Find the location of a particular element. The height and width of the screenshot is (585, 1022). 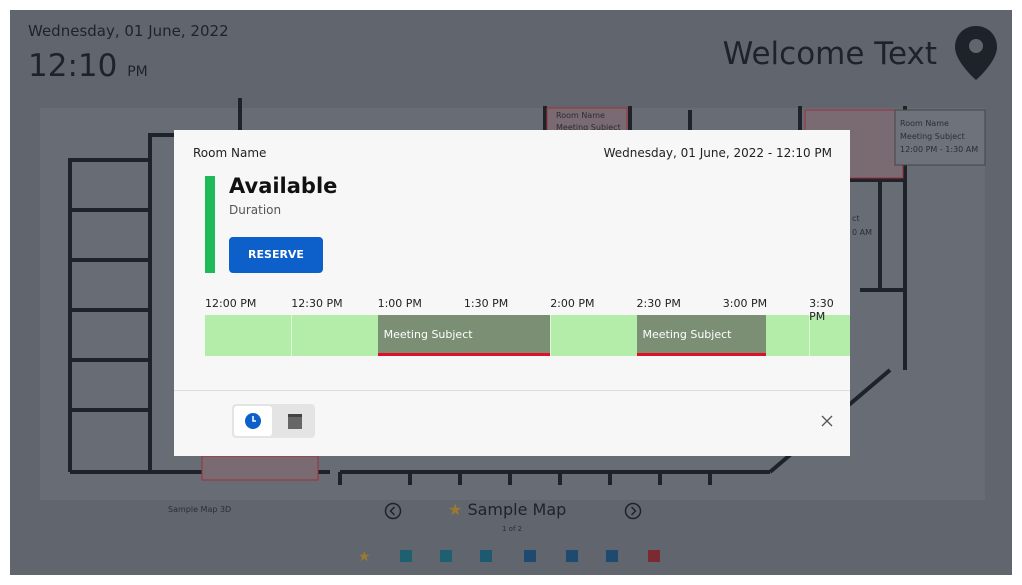

clock-icon is located at coordinates (253, 421).